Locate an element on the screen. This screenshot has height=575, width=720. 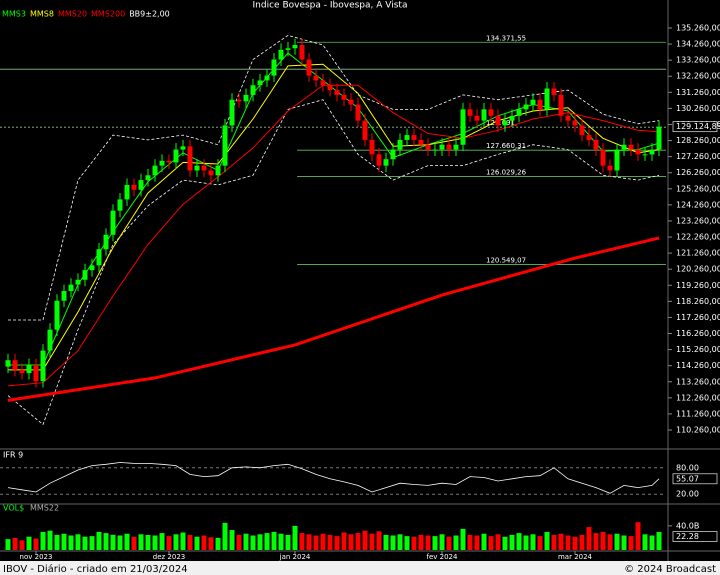
y-tick-label: 40.0B is located at coordinates (687, 525).